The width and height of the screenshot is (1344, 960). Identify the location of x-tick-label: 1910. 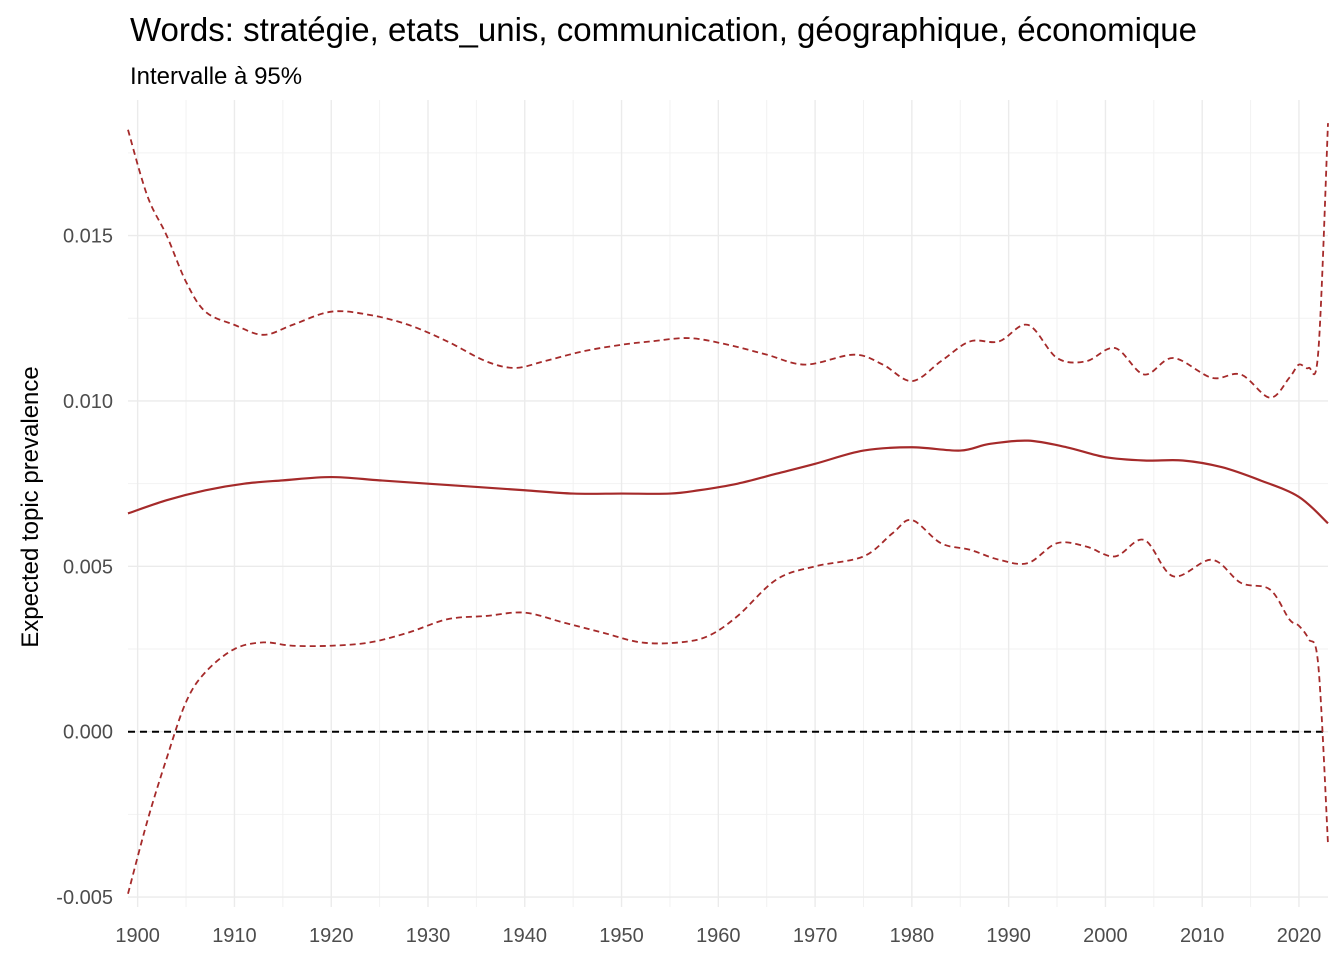
(234, 936).